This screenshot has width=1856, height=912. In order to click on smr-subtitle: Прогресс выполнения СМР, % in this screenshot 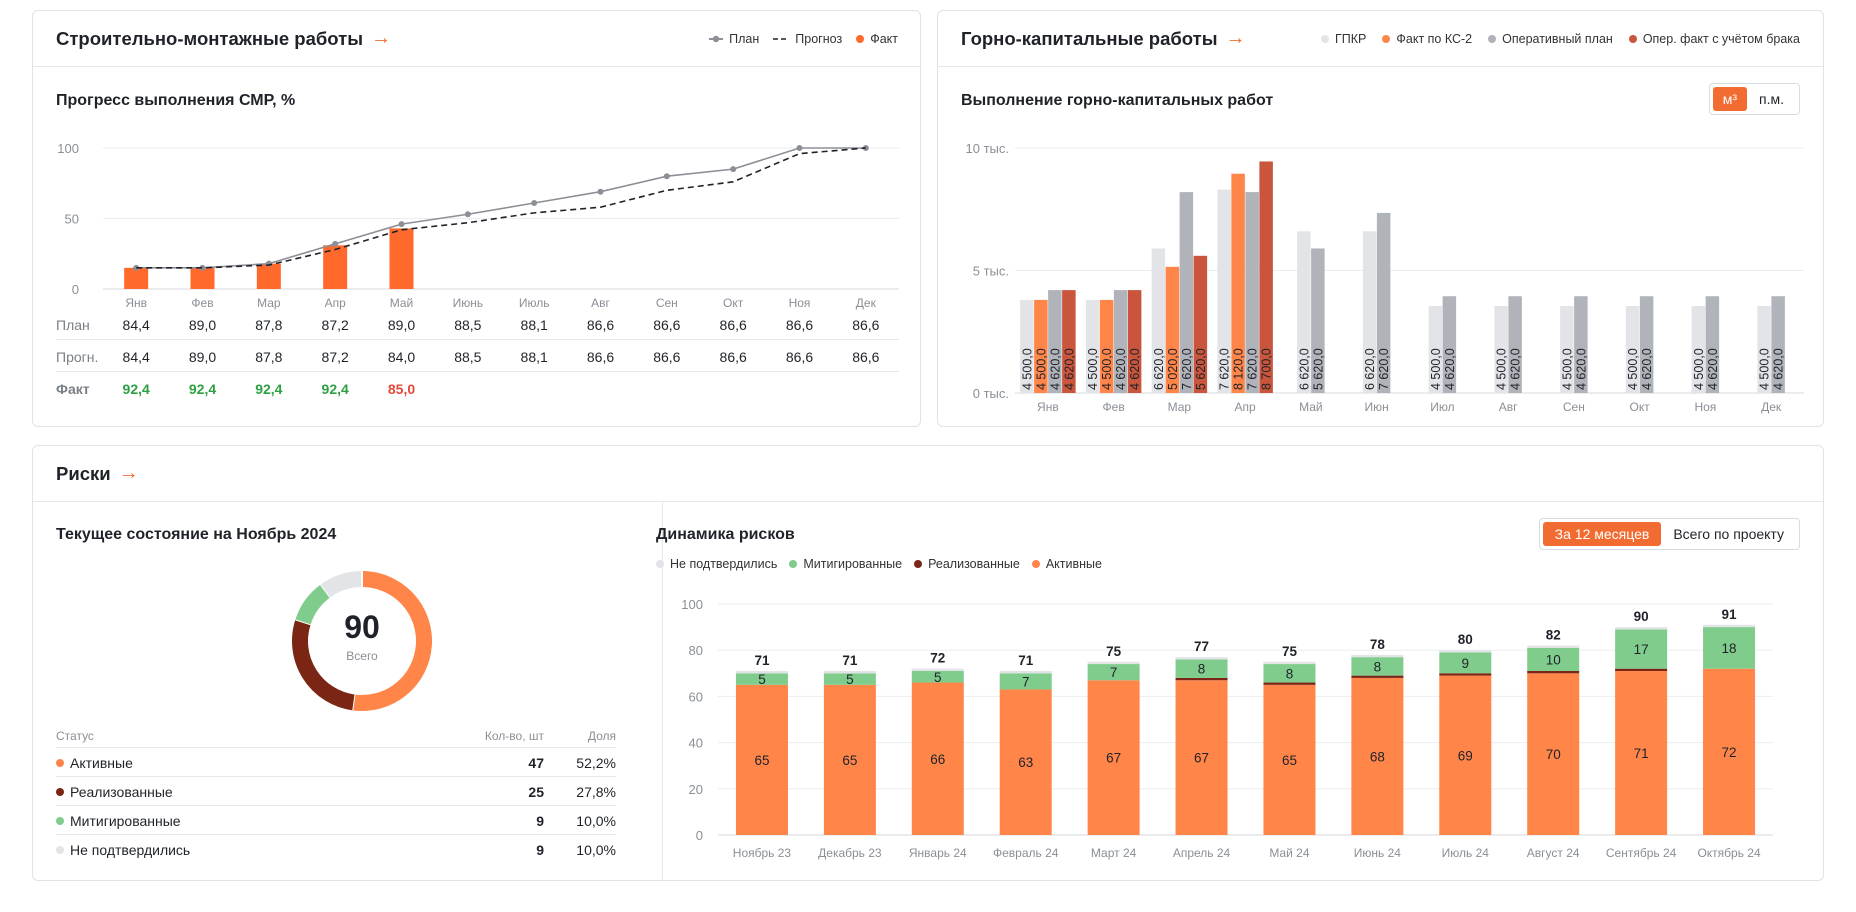, I will do `click(176, 100)`.